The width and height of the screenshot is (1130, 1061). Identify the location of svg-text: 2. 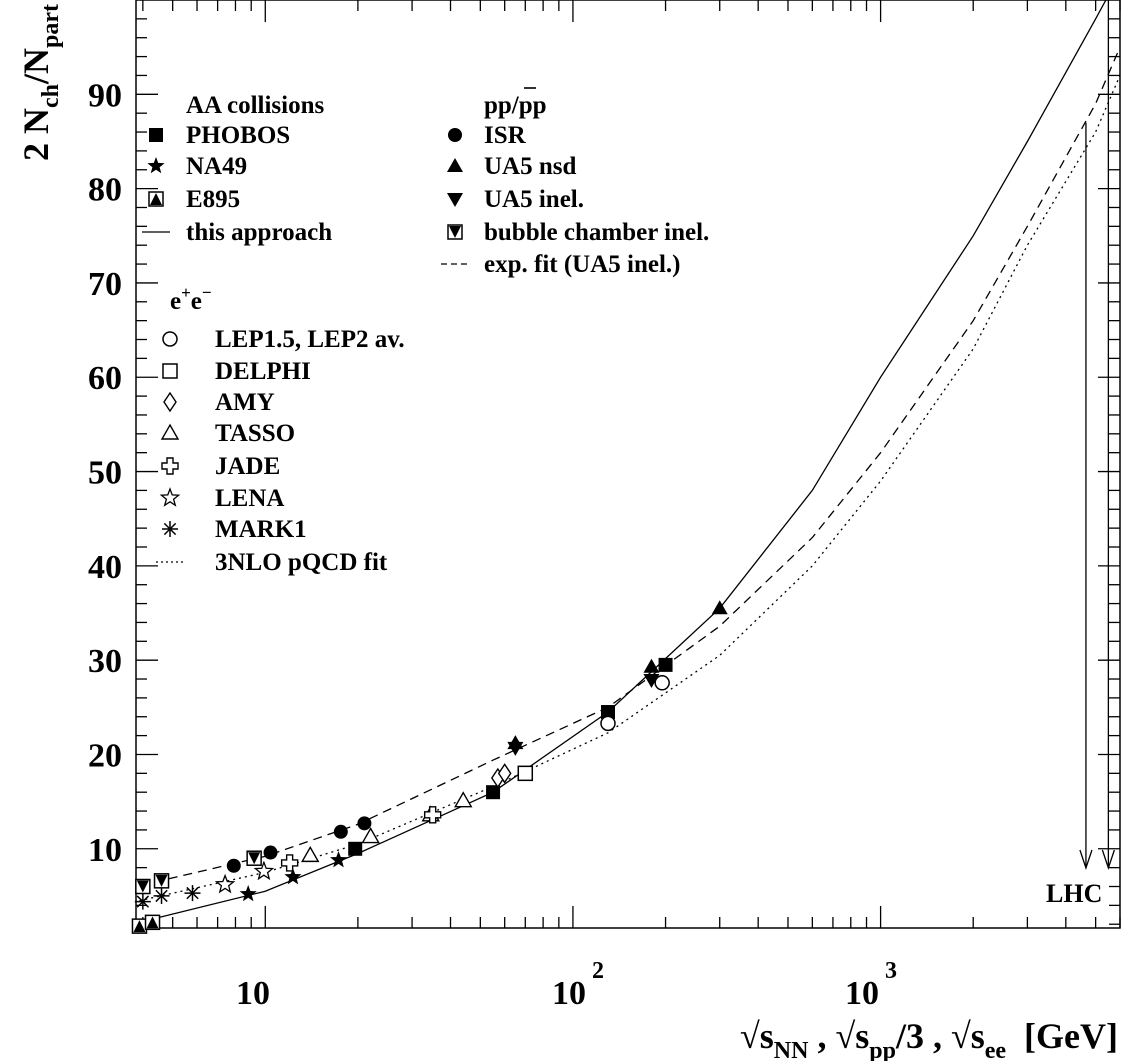
(598, 971).